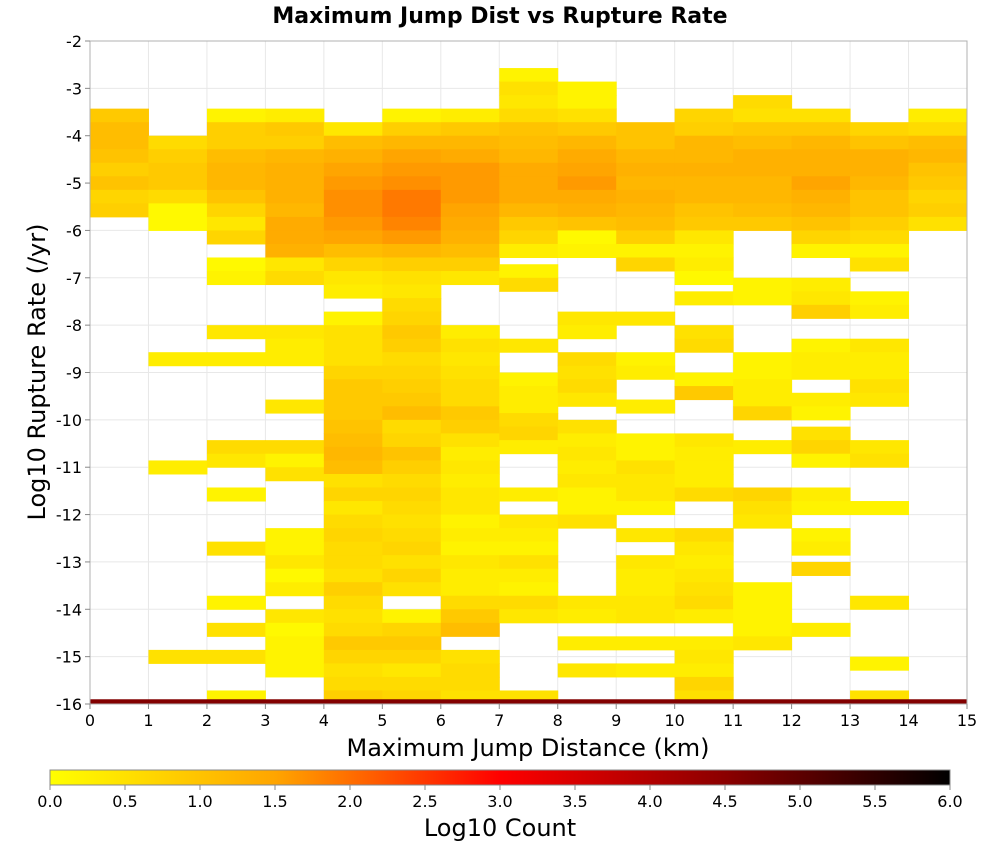  I want to click on y-axis-ticks: -16 -15 -14 -13 -12 -11 -10 -9 -8 -7 -6 -5 -4 -3 -2, so click(73, 373).